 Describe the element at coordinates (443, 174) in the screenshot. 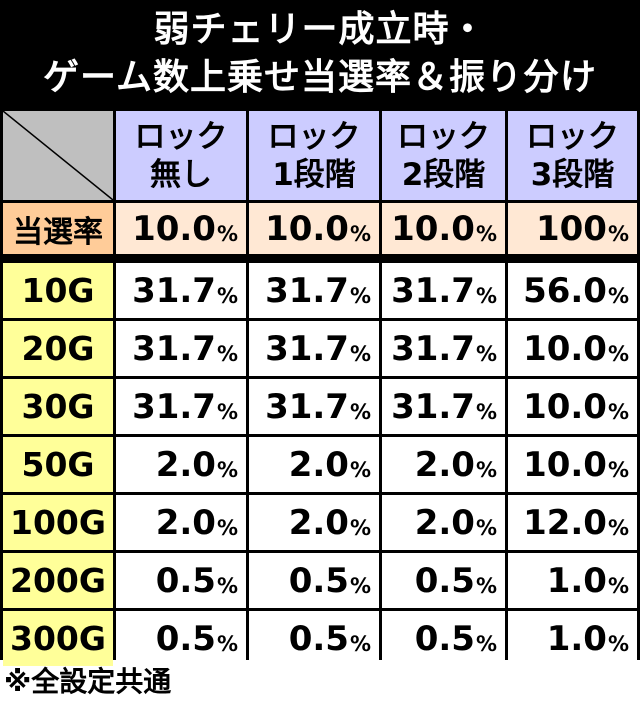

I see `column-header-line2: 2段階` at that location.